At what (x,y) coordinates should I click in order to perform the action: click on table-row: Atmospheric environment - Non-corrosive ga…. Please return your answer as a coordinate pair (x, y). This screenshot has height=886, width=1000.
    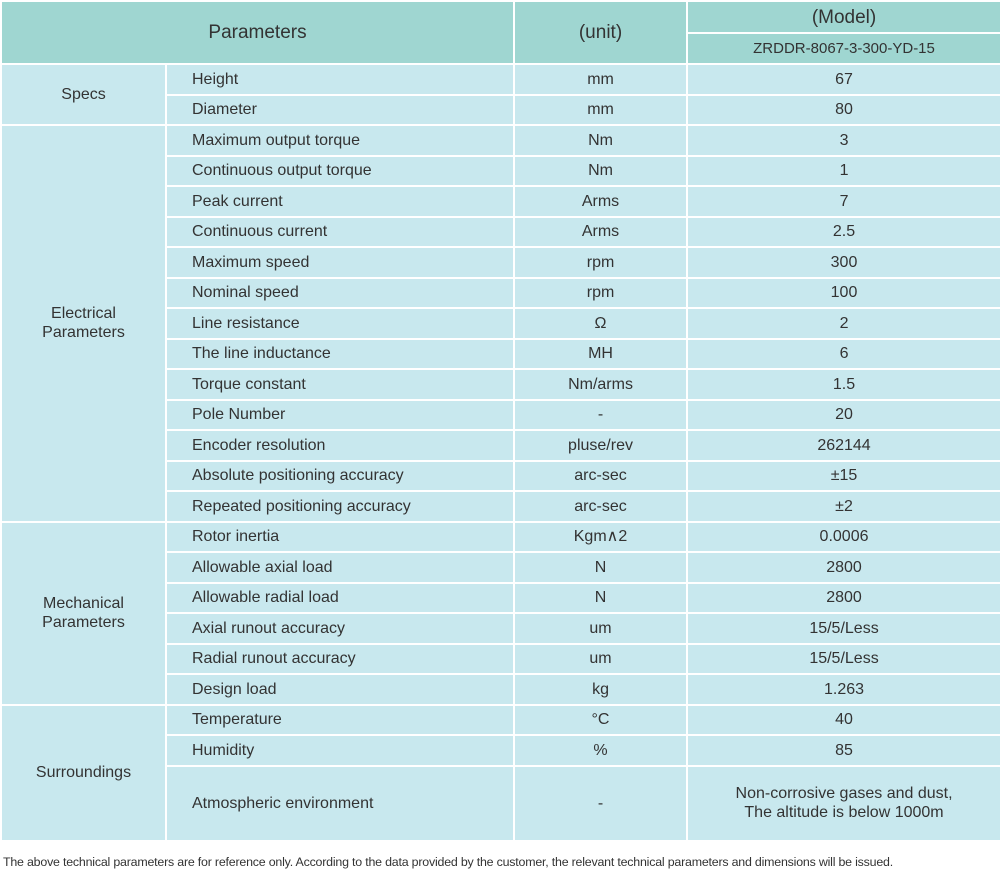
    Looking at the image, I should click on (500, 803).